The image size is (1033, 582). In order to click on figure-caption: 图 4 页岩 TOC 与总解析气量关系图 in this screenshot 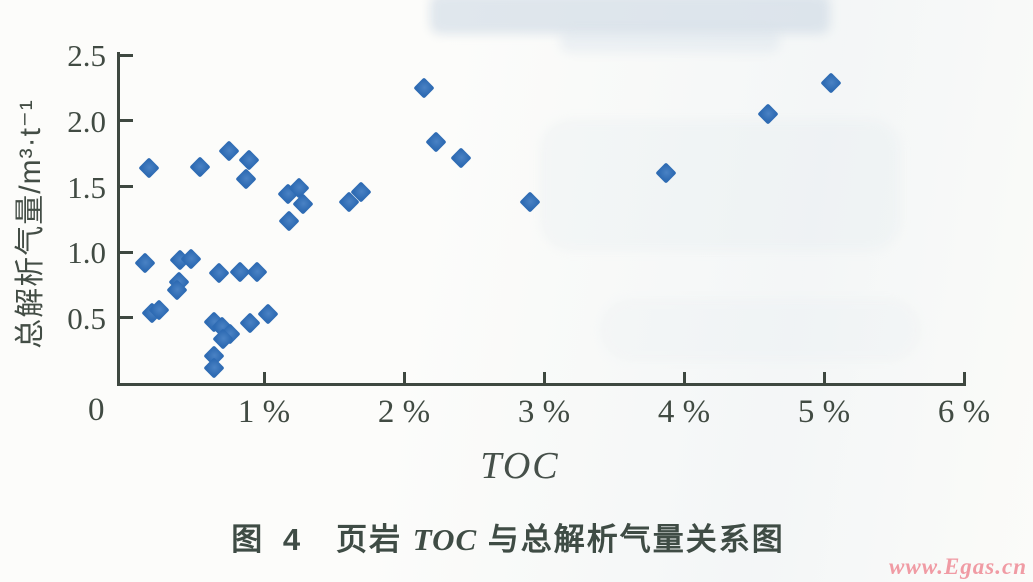, I will do `click(508, 536)`.